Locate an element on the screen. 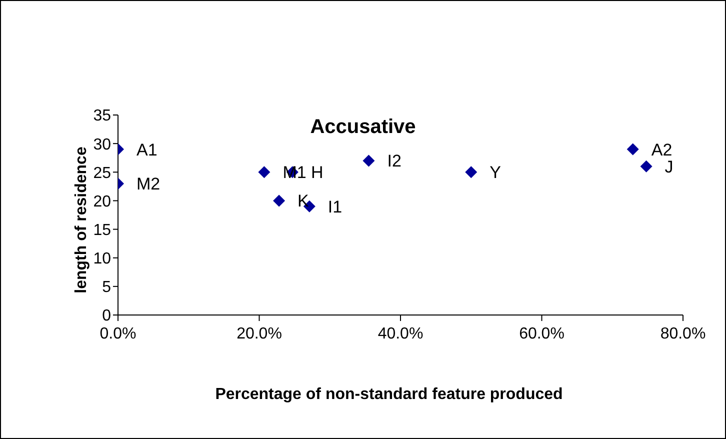  chart-title: Accusative is located at coordinates (363, 127).